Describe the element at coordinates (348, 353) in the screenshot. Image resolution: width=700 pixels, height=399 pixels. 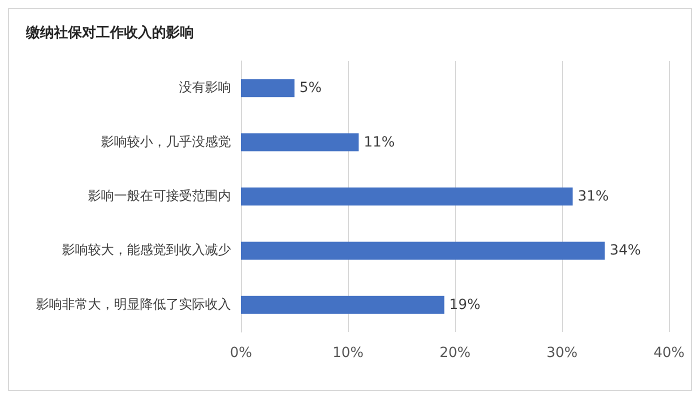
I see `x-tick-label: 10%` at that location.